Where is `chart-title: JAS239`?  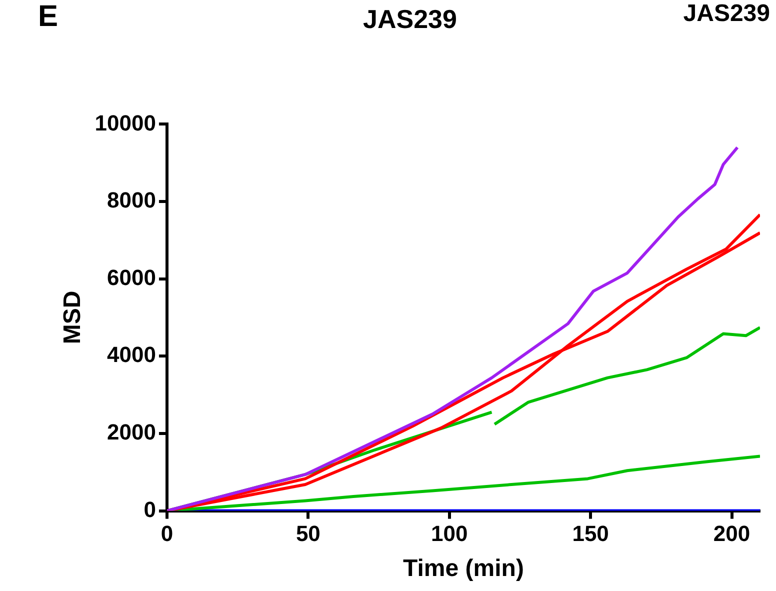 chart-title: JAS239 is located at coordinates (410, 19).